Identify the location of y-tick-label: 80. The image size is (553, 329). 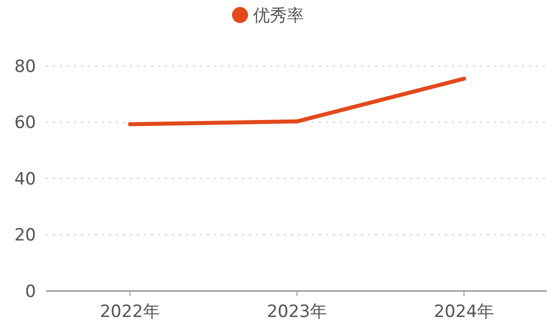
(25, 66).